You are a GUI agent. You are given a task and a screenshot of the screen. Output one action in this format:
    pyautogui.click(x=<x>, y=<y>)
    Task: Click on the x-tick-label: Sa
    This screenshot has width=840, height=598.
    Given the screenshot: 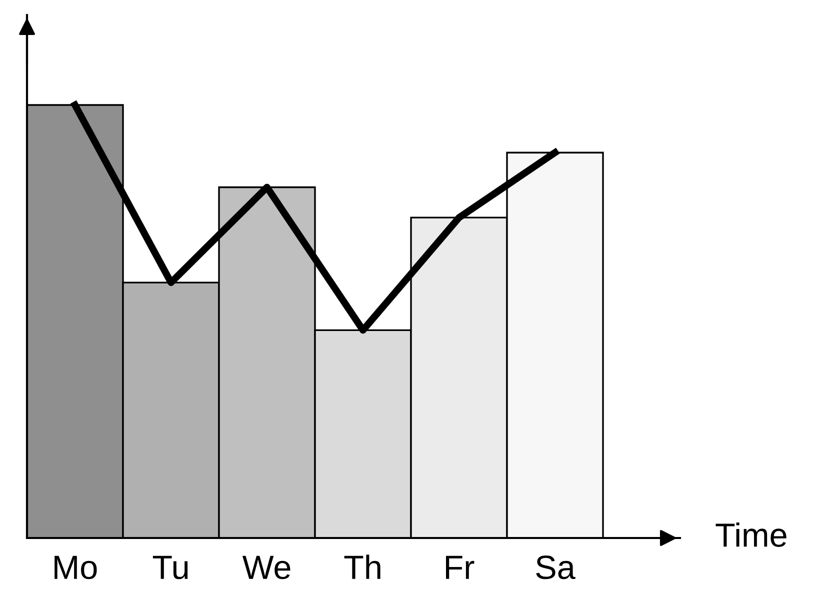 What is the action you would take?
    pyautogui.click(x=556, y=568)
    